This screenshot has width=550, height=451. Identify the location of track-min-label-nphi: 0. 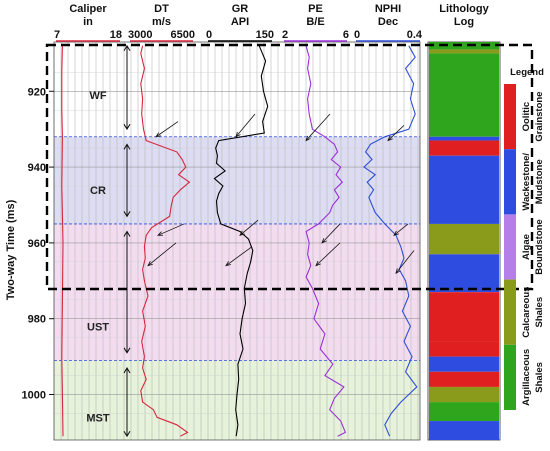
(357, 35).